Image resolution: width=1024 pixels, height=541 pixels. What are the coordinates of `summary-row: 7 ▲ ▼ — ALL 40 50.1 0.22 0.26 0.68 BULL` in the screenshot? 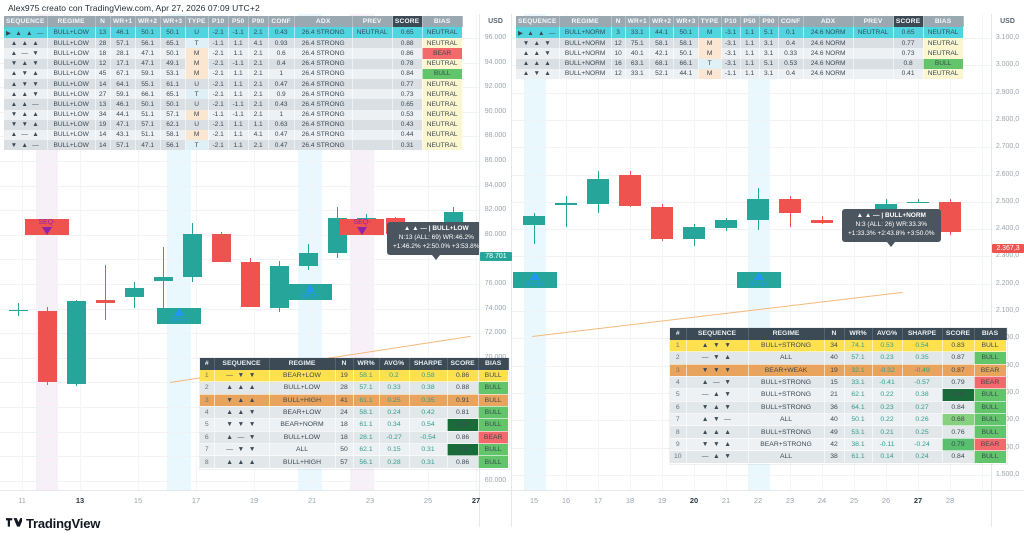 It's located at (838, 420).